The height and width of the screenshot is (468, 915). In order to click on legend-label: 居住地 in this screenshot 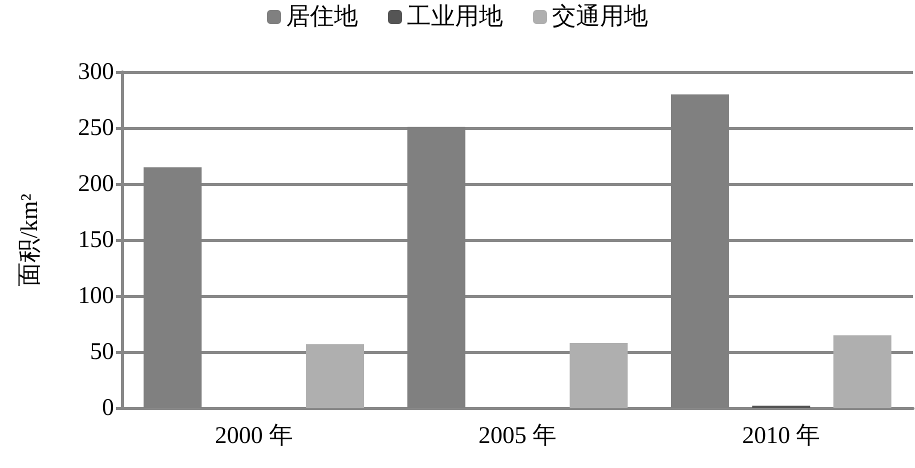, I will do `click(322, 17)`.